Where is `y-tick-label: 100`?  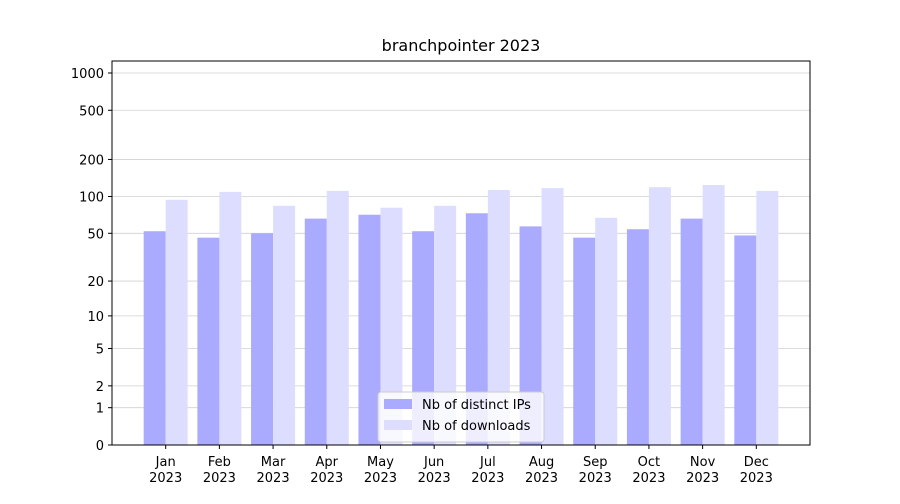
y-tick-label: 100 is located at coordinates (91, 198).